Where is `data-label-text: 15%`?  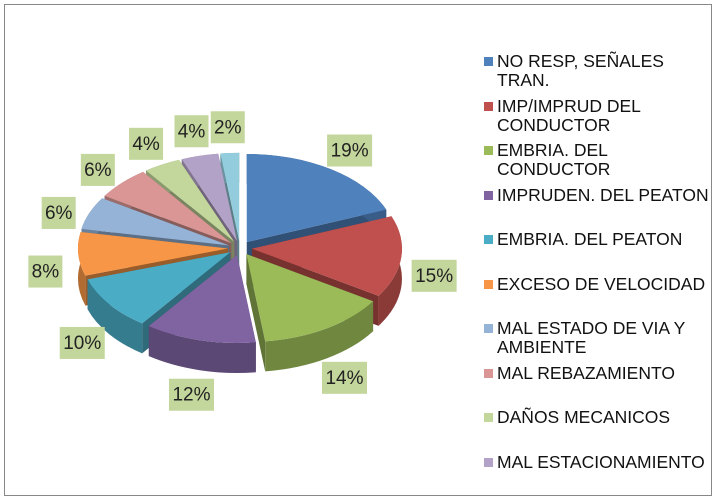
data-label-text: 15% is located at coordinates (434, 276).